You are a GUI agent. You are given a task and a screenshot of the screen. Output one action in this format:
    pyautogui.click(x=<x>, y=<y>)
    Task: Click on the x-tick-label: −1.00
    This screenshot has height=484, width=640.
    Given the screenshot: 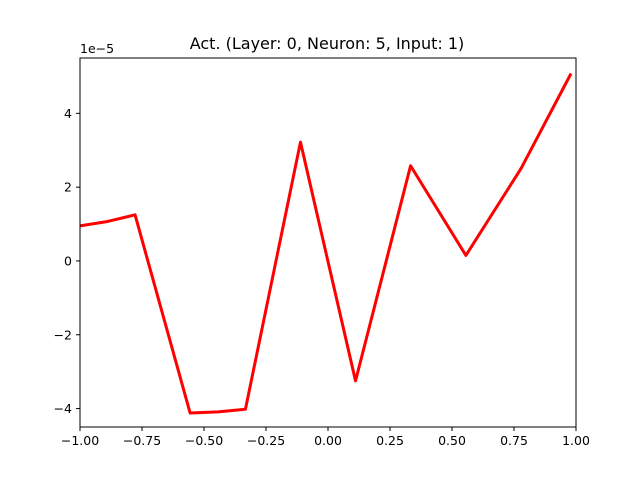 What is the action you would take?
    pyautogui.click(x=80, y=440)
    